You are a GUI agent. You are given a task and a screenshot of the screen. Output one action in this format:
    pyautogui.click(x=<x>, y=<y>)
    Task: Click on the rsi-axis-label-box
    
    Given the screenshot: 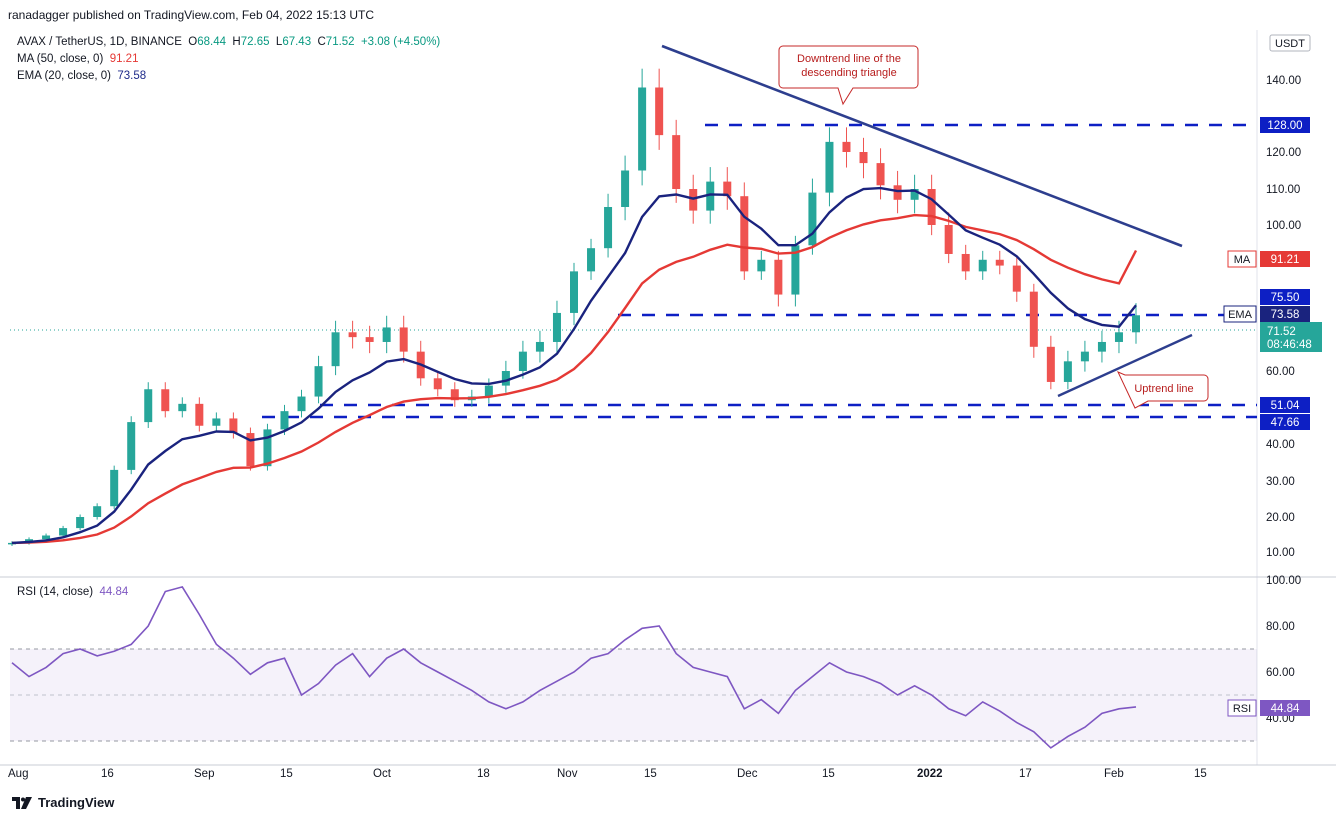 What is the action you would take?
    pyautogui.click(x=1242, y=708)
    